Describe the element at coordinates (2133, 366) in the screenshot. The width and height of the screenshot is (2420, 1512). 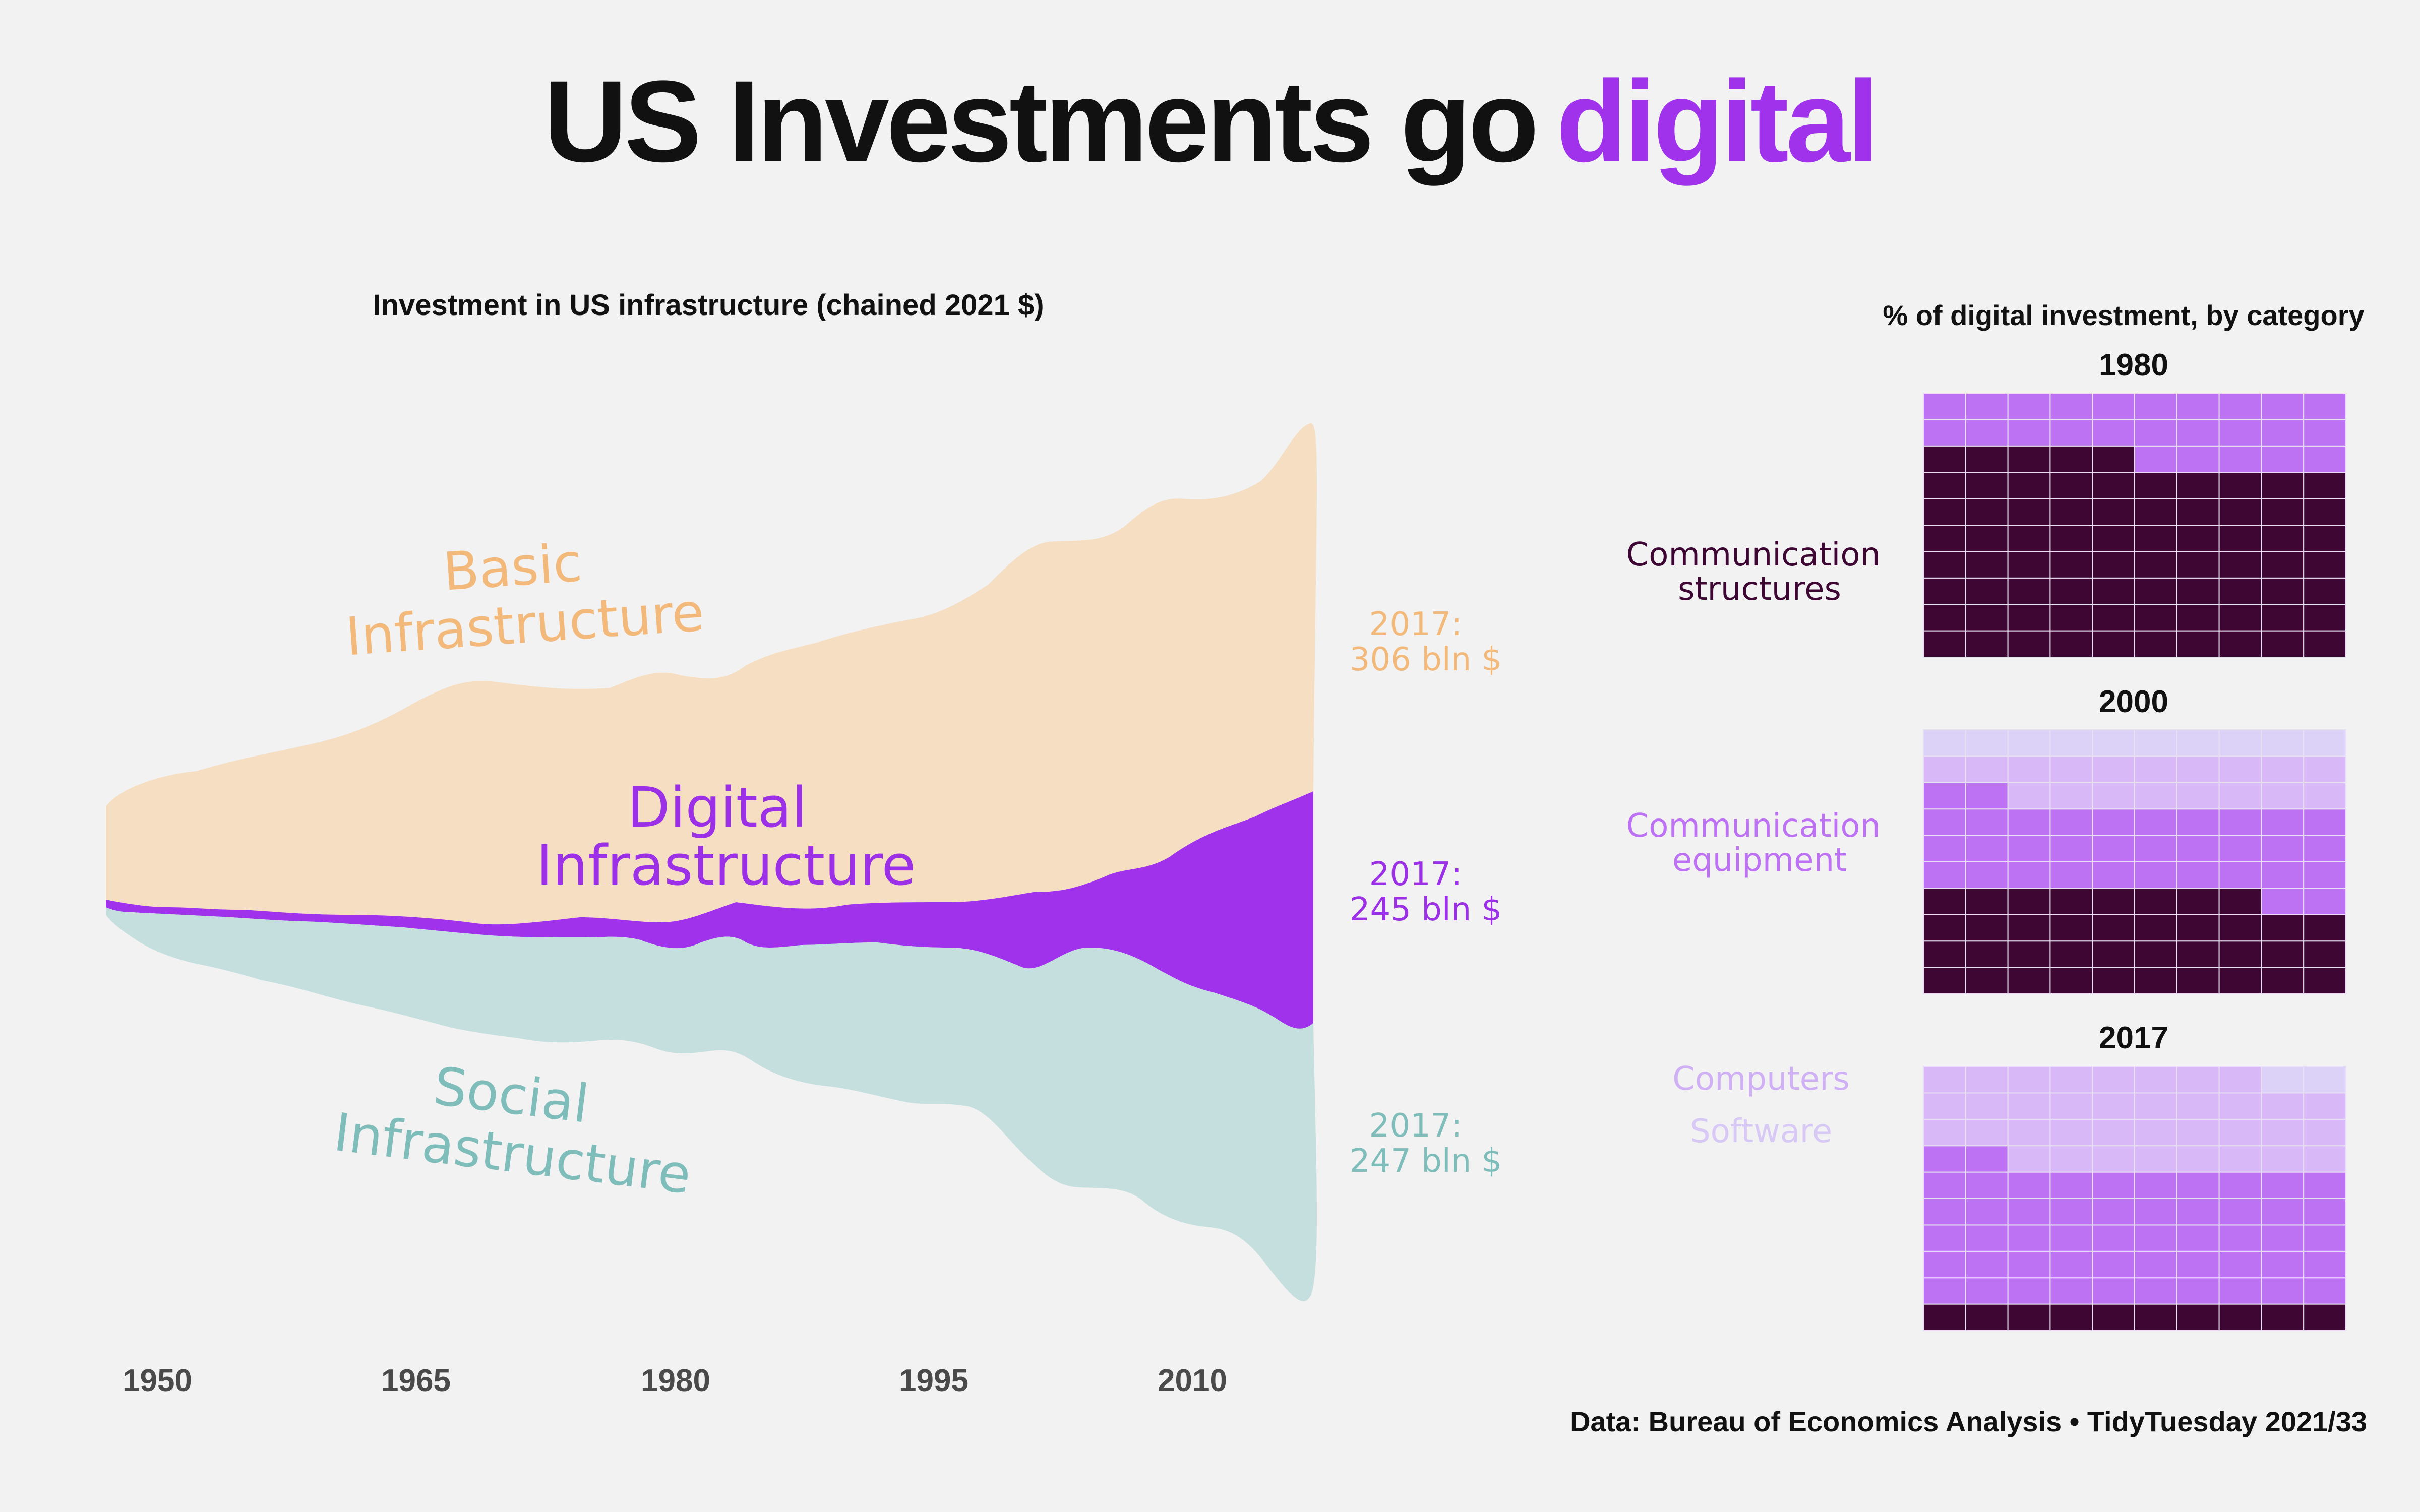
I see `waffle-year-1980: 1980` at that location.